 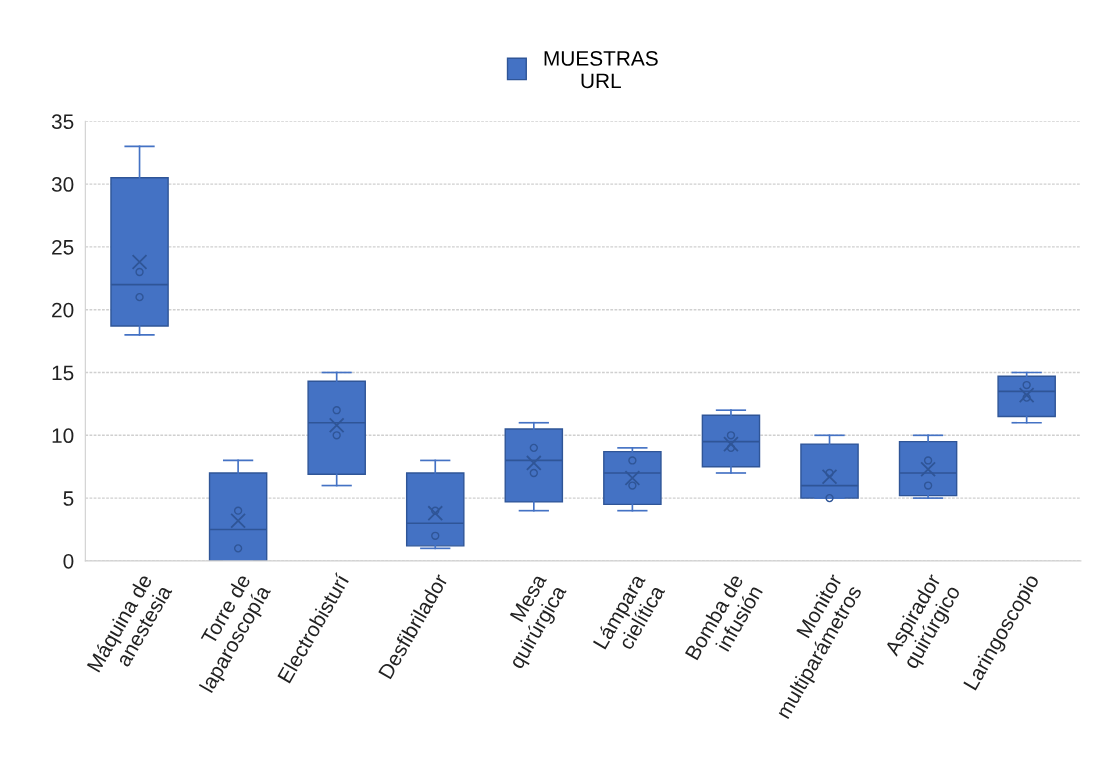 What do you see at coordinates (63, 247) in the screenshot?
I see `y-tick-label: 25` at bounding box center [63, 247].